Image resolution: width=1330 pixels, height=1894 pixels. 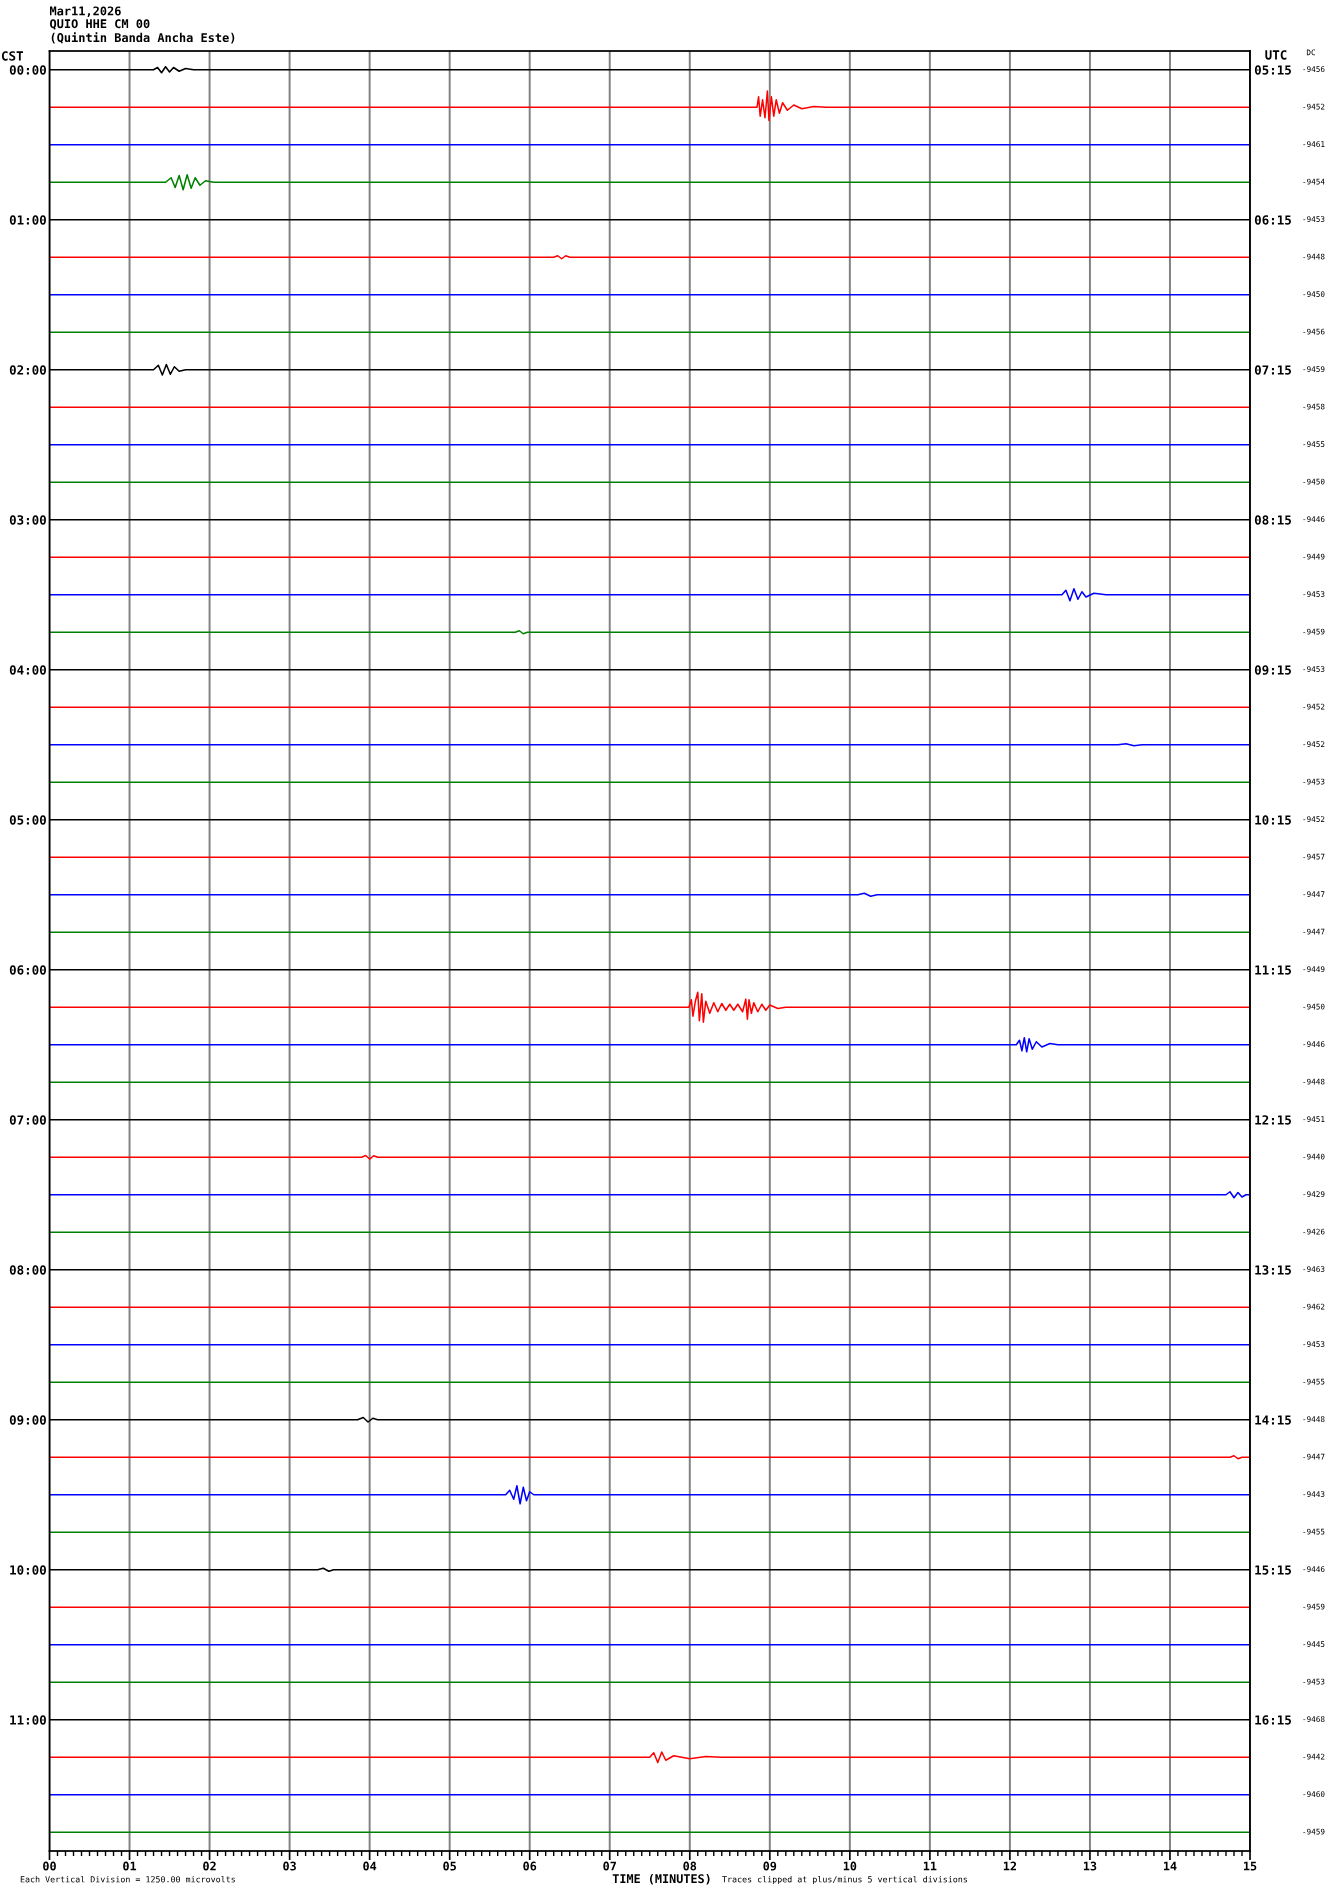 What do you see at coordinates (770, 1866) in the screenshot?
I see `x-tick-label: 09` at bounding box center [770, 1866].